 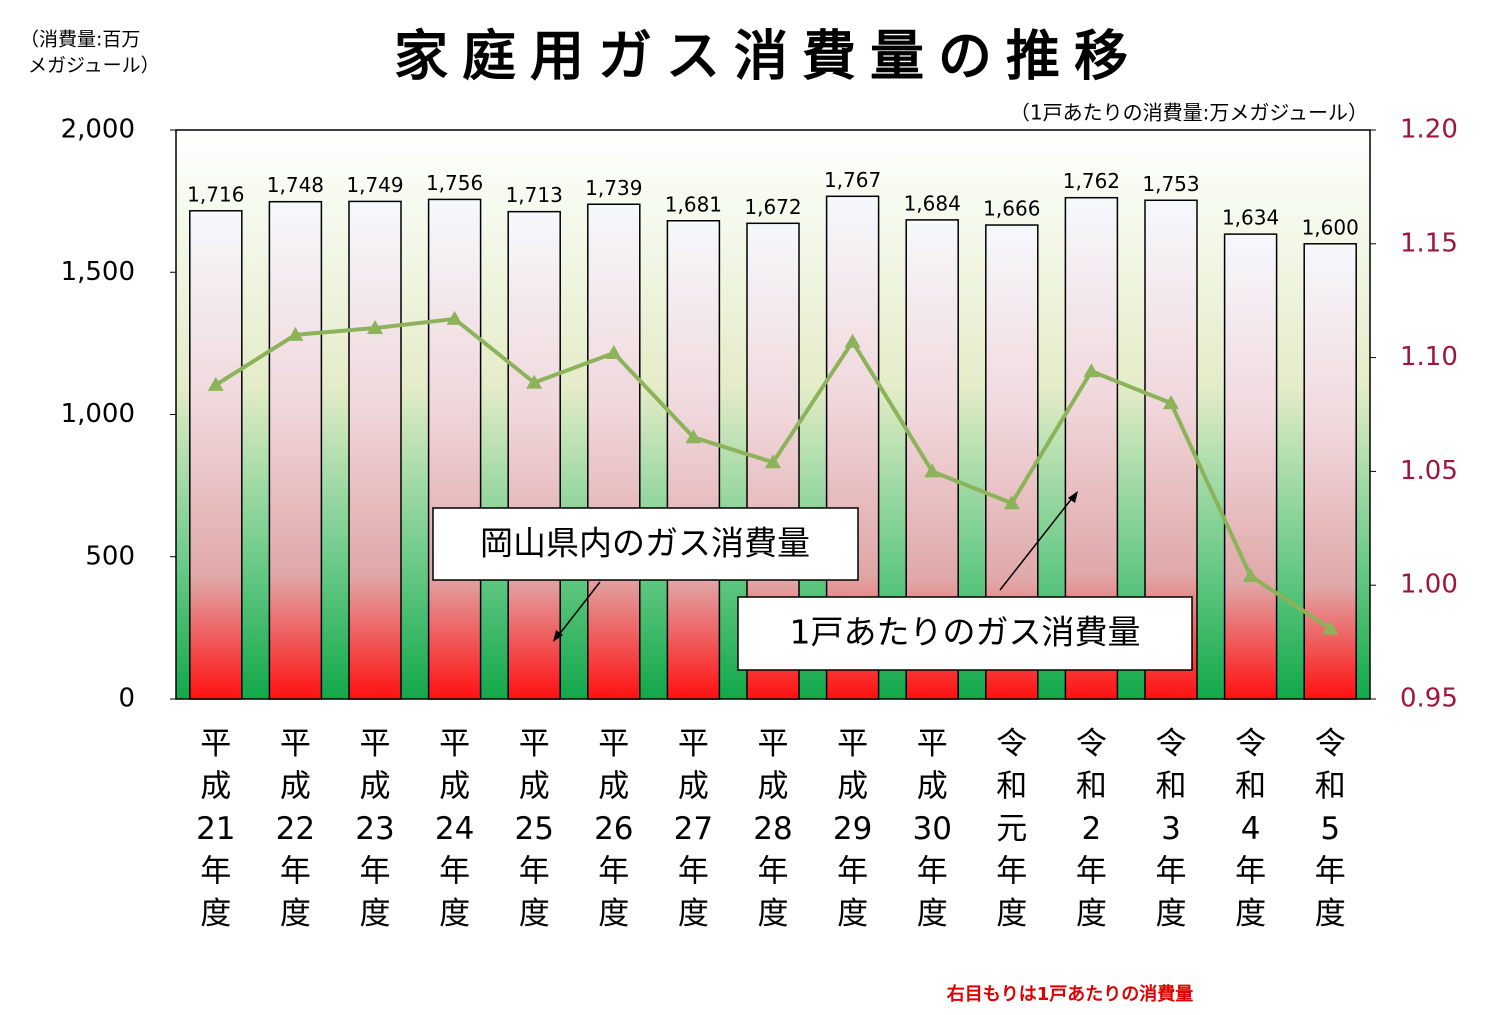 What do you see at coordinates (1429, 699) in the screenshot?
I see `y2-tick-label: 0.95` at bounding box center [1429, 699].